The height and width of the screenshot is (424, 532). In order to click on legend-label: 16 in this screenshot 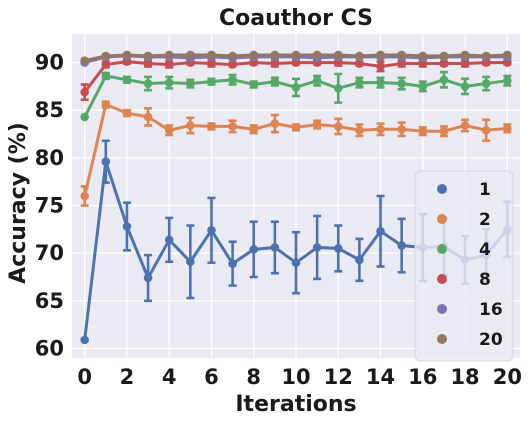, I will do `click(491, 310)`.